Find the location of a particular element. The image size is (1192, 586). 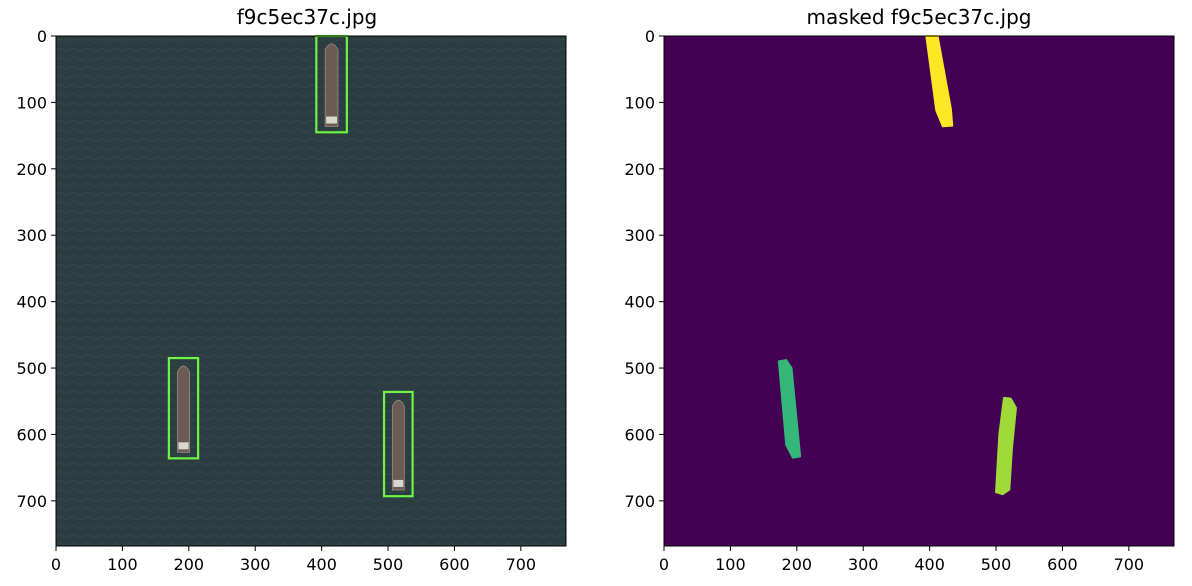

right-x-tick-label: 400 is located at coordinates (929, 564).